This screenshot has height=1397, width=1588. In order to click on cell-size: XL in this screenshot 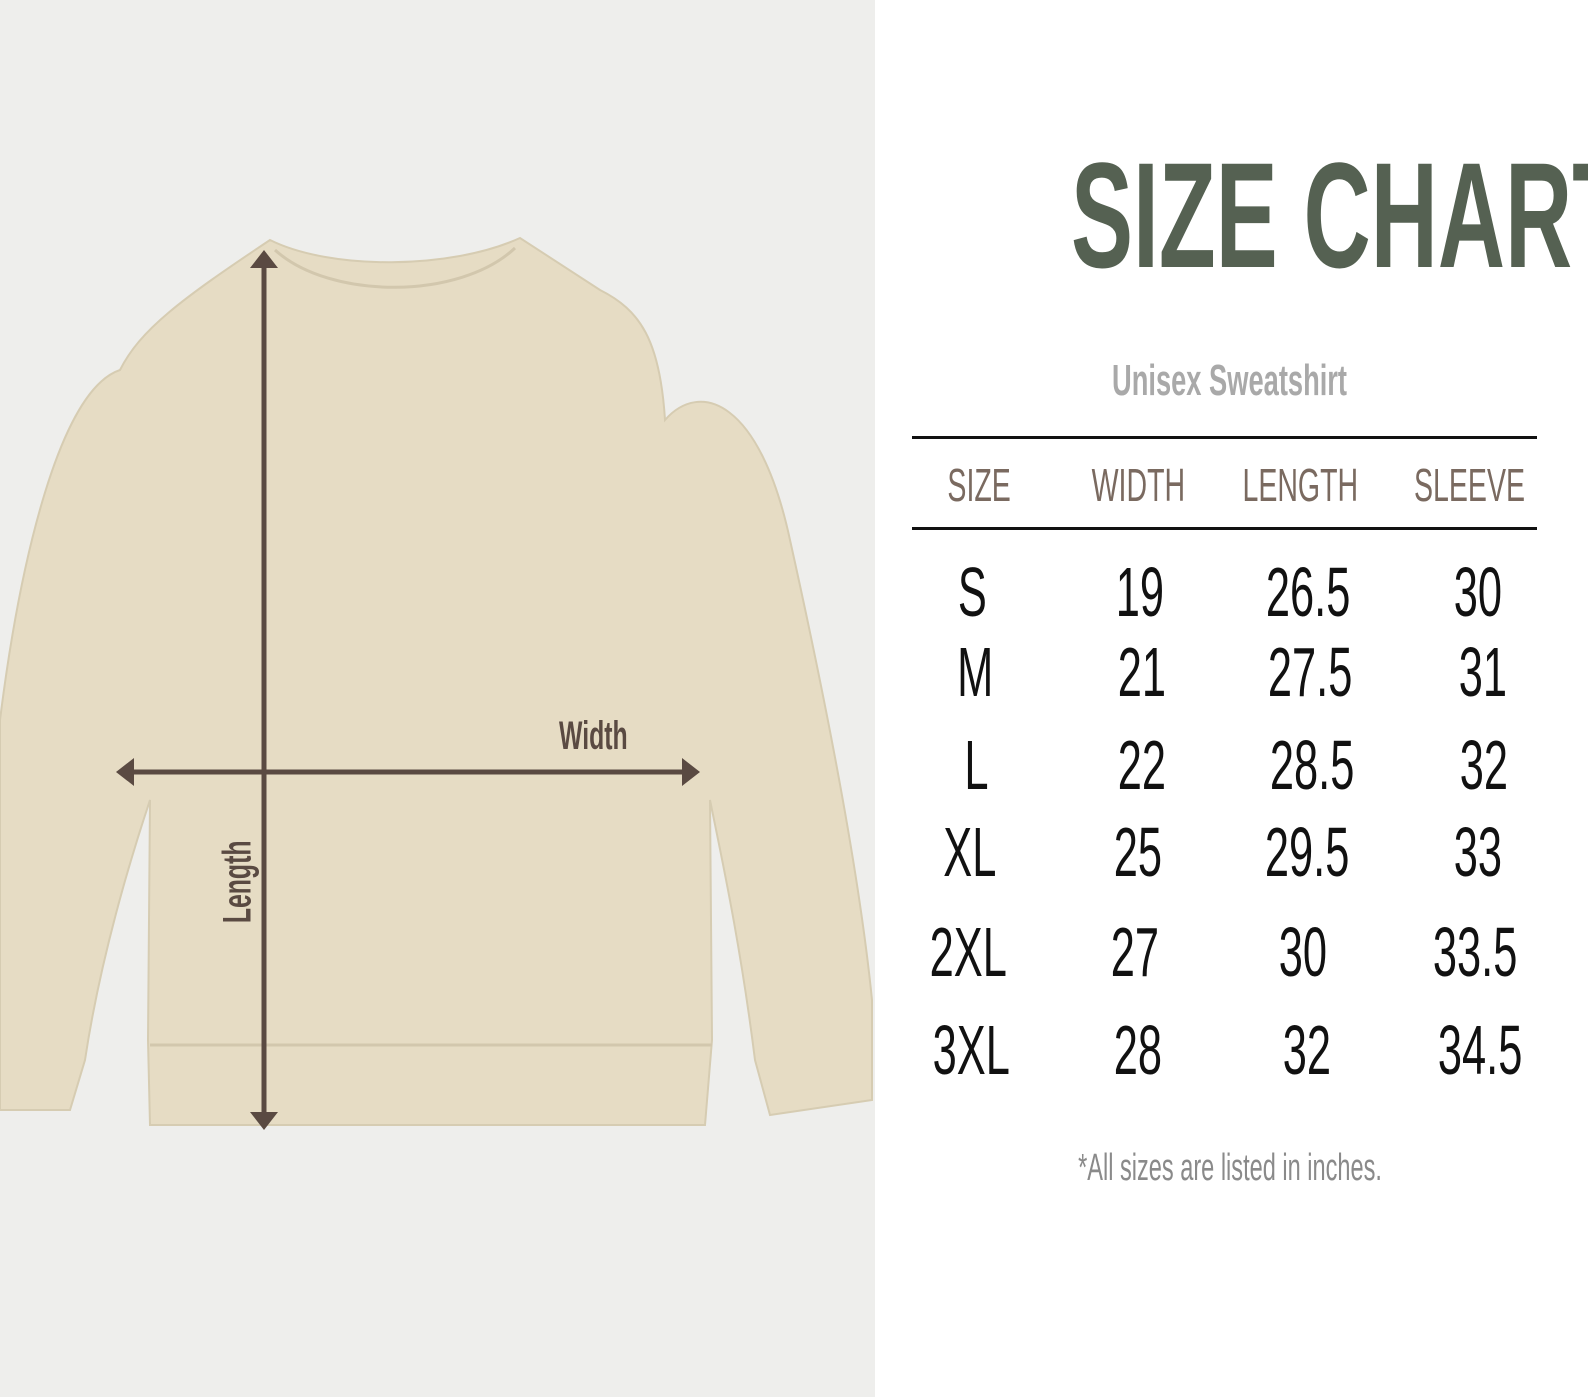, I will do `click(970, 852)`.